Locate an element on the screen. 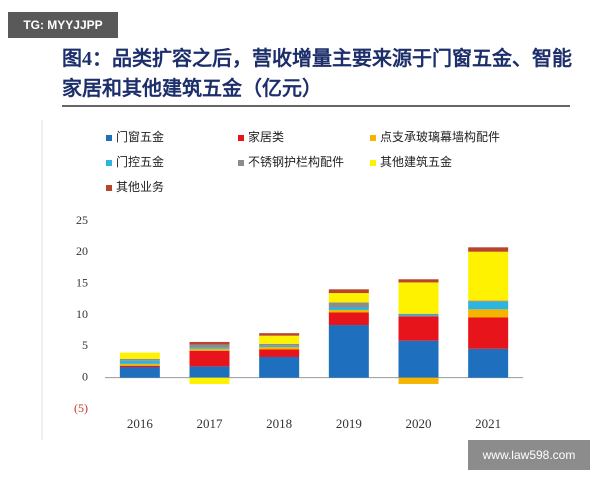 The image size is (600, 480). legend-label: 家居类 is located at coordinates (266, 136).